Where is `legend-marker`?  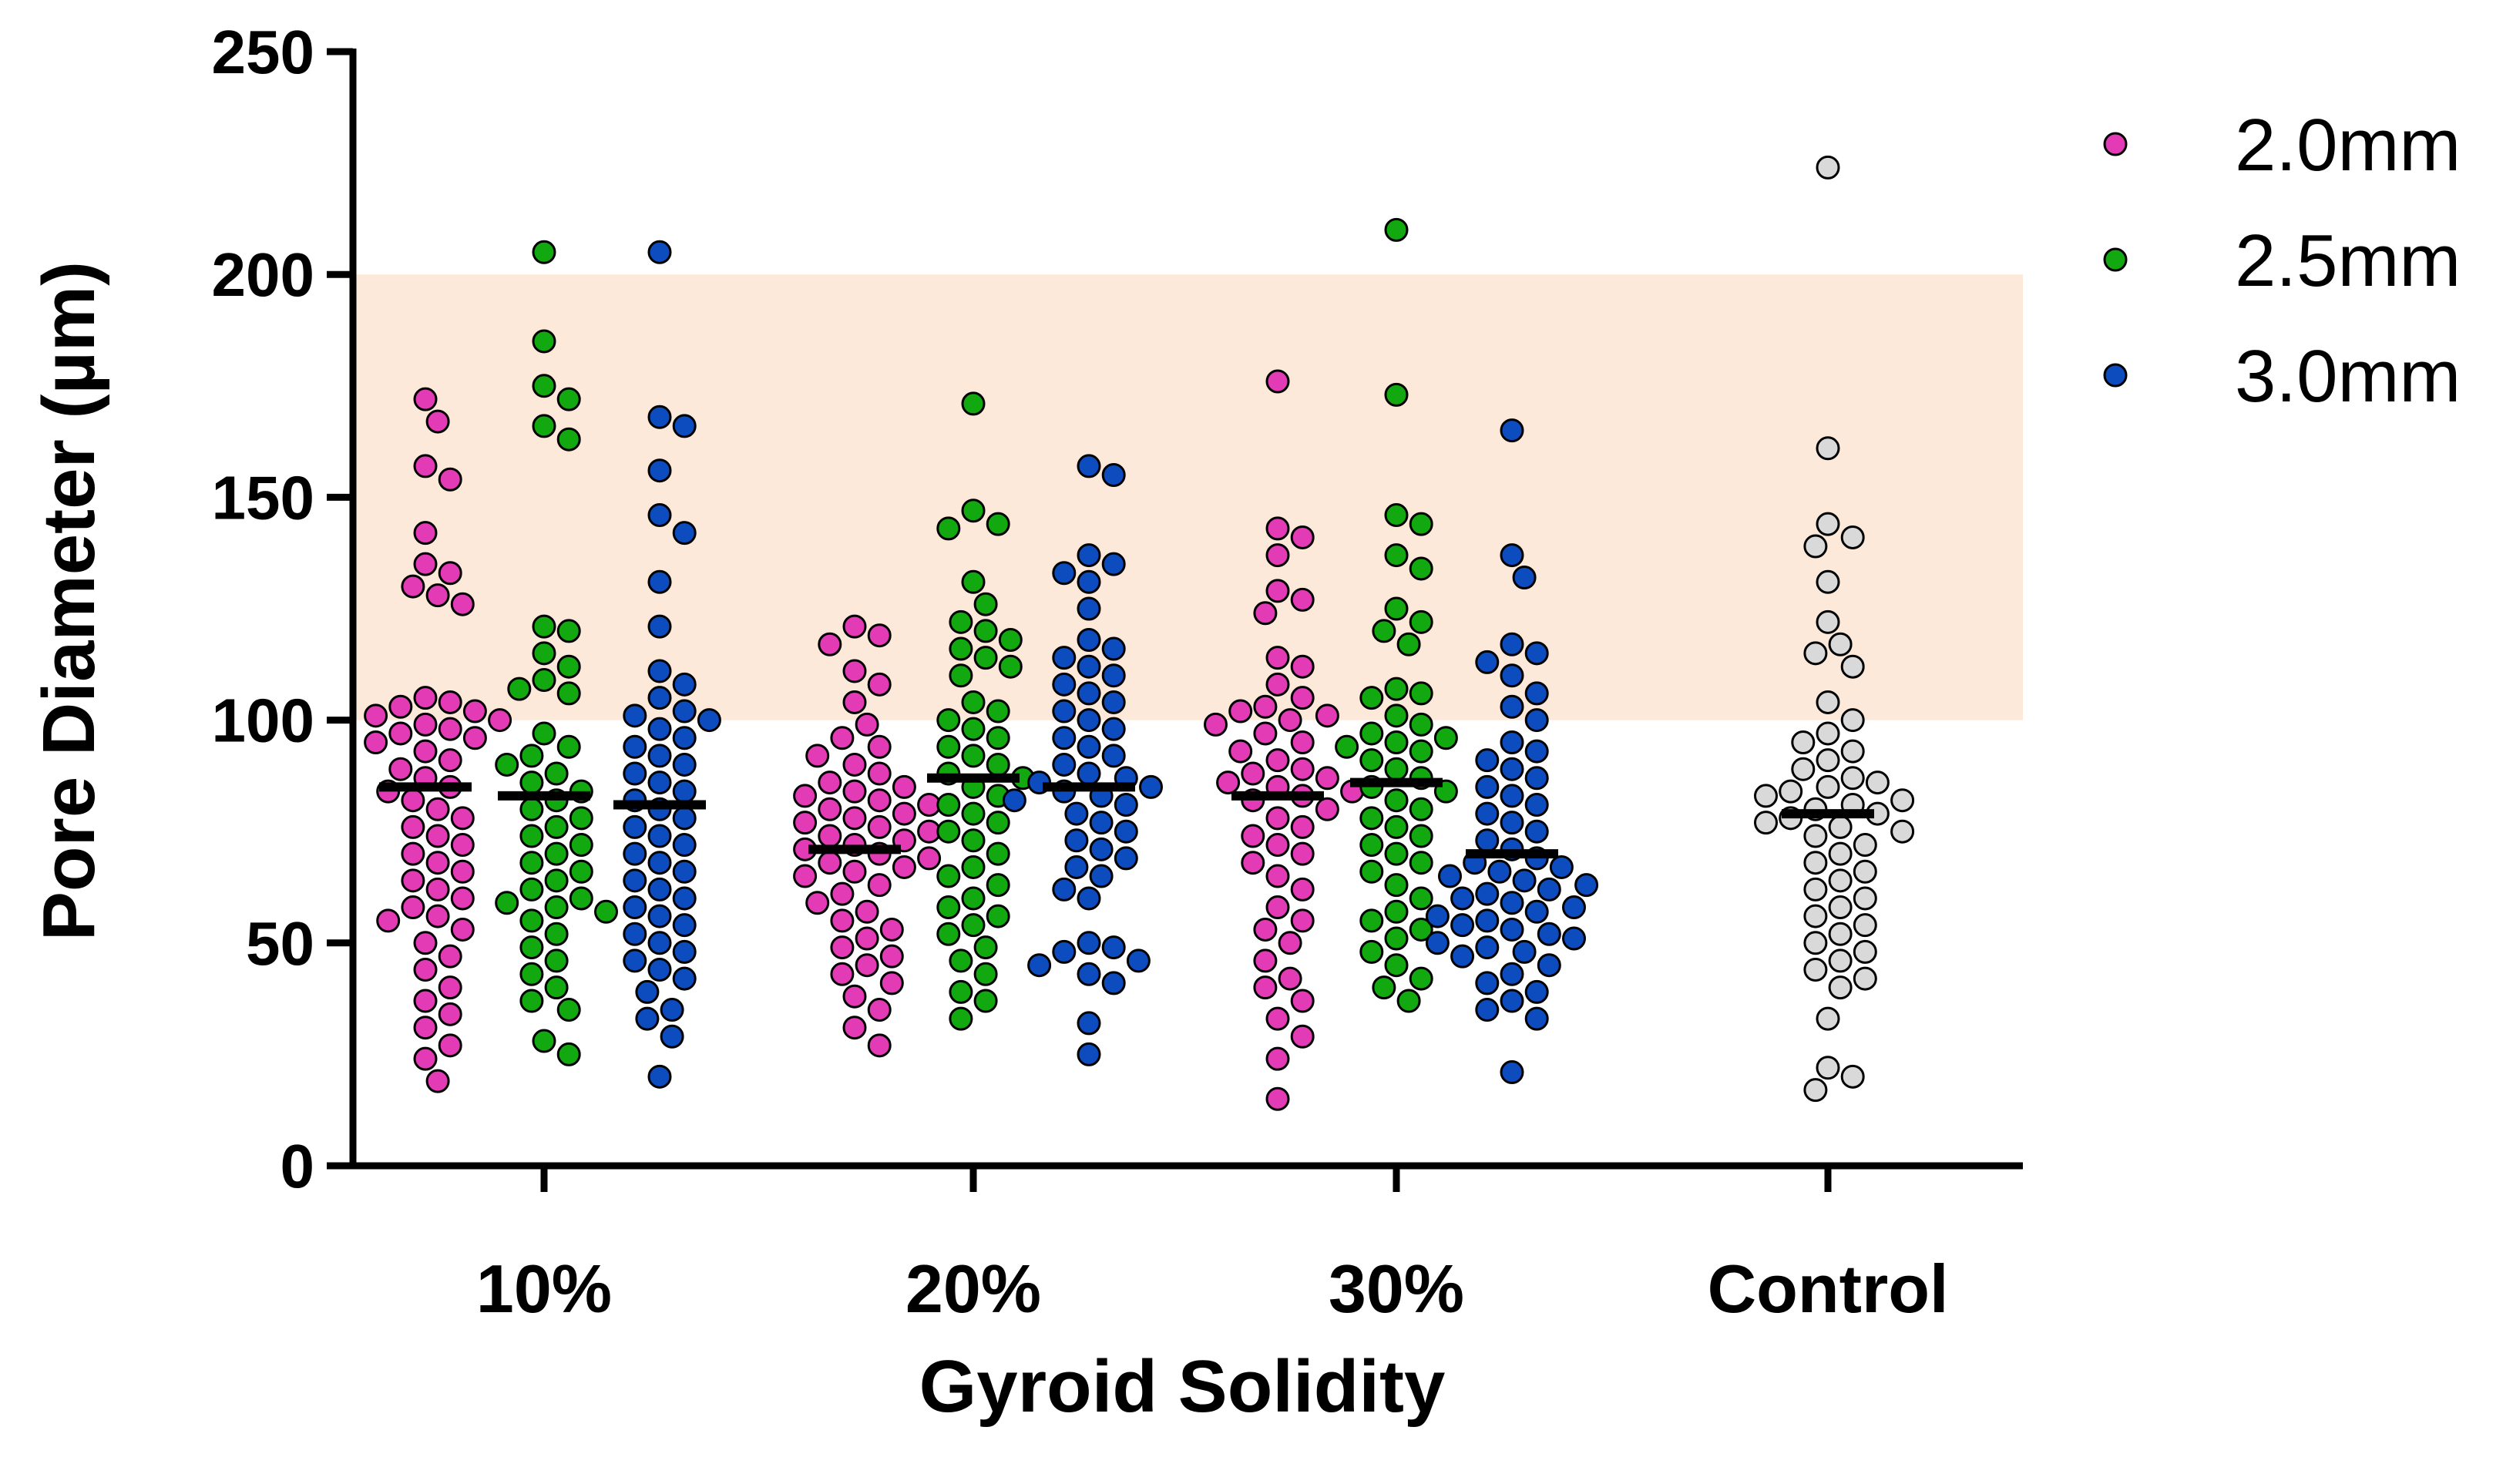 legend-marker is located at coordinates (2115, 144).